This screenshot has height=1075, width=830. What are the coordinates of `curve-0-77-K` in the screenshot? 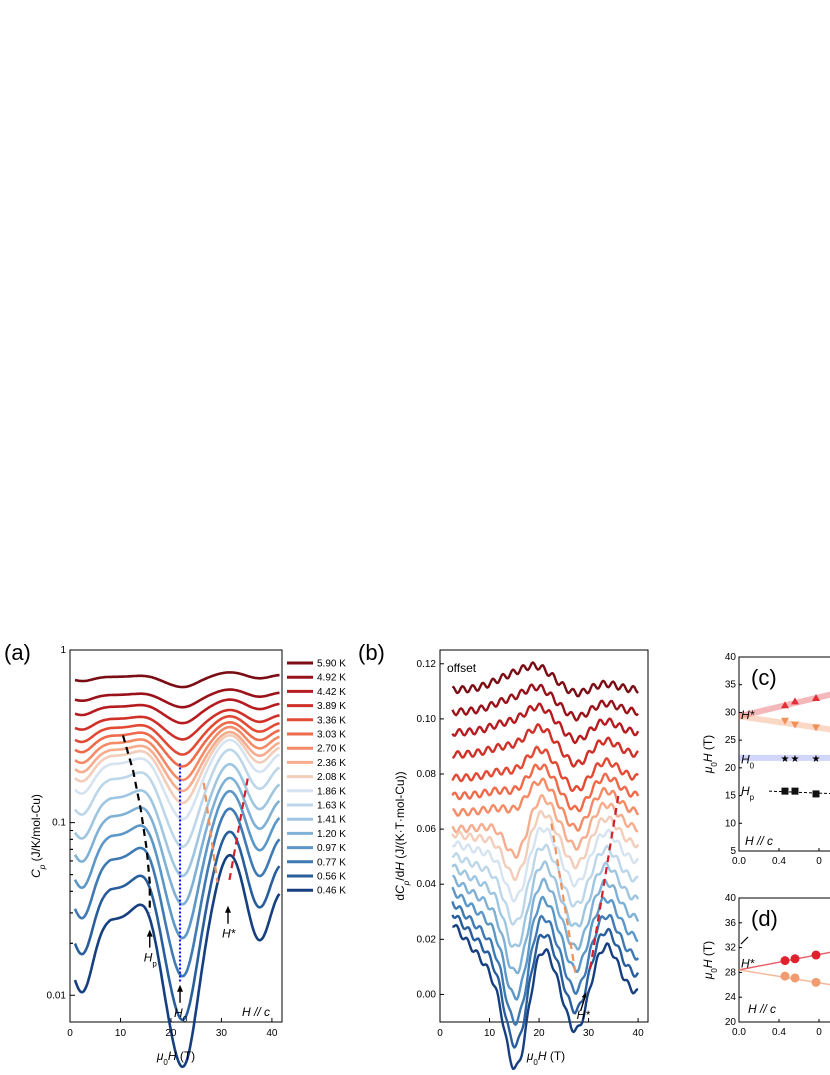 It's located at (177, 892).